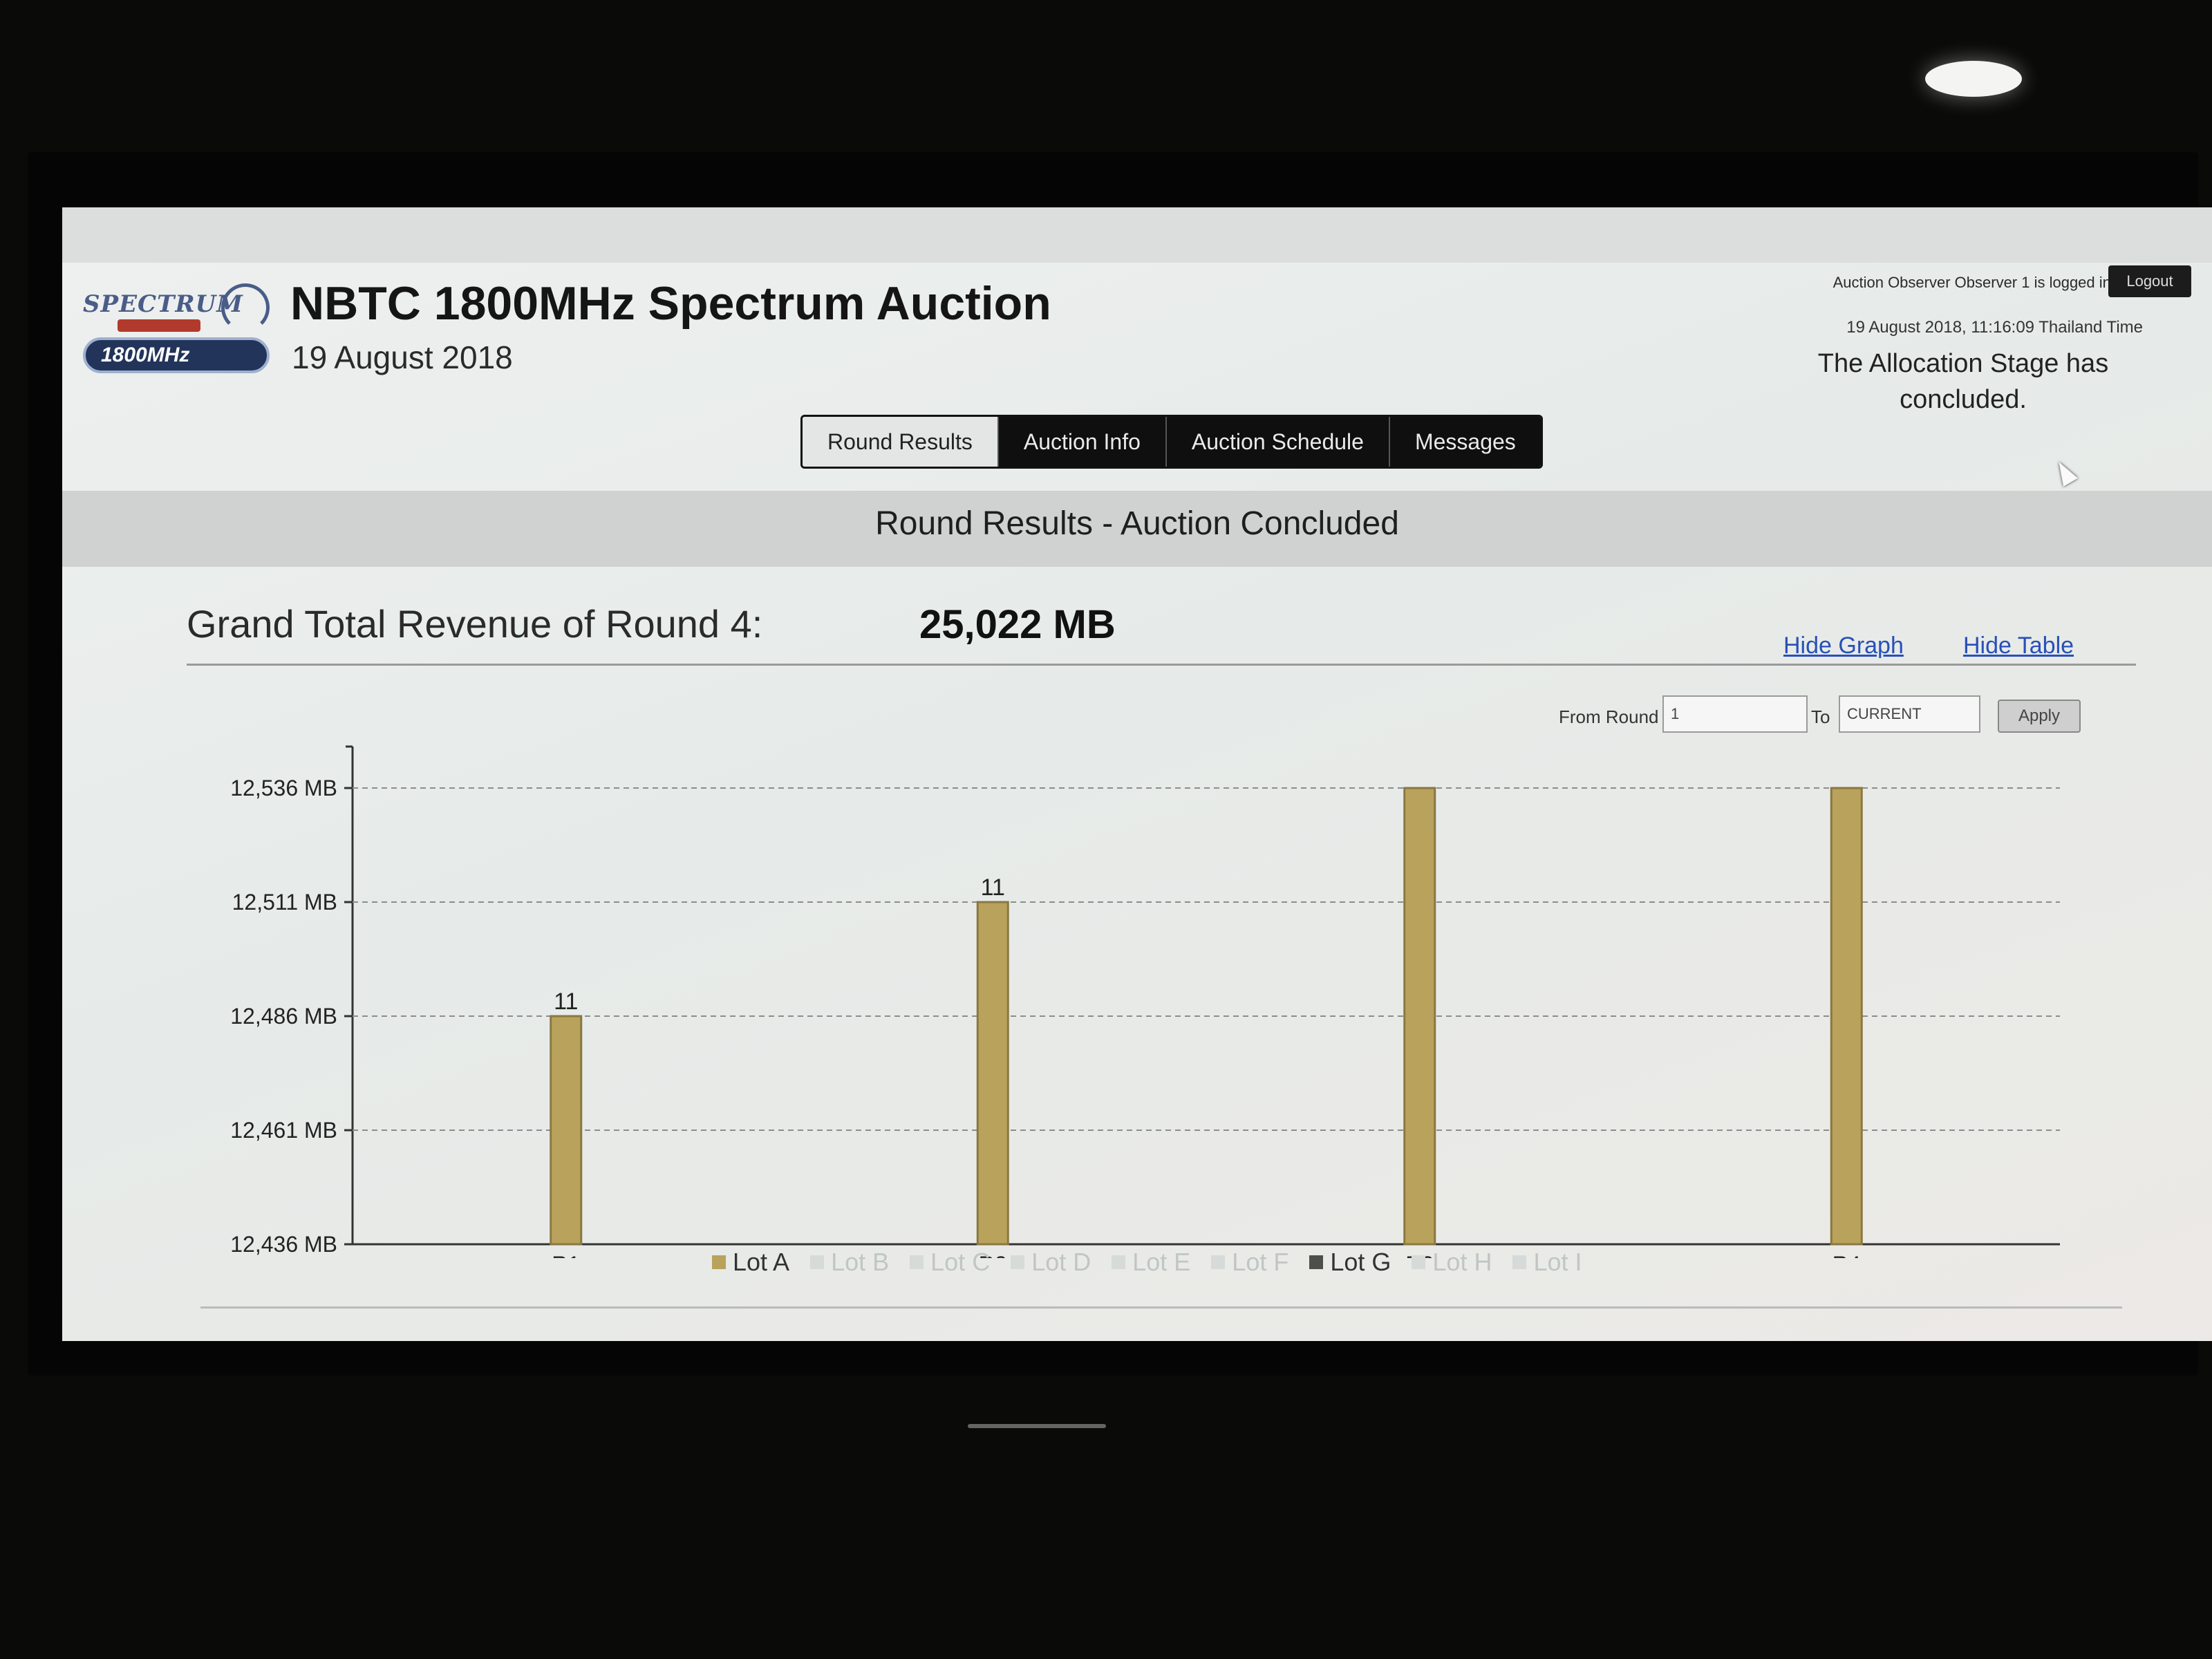  I want to click on auction-date: 19 August 2018, so click(402, 357).